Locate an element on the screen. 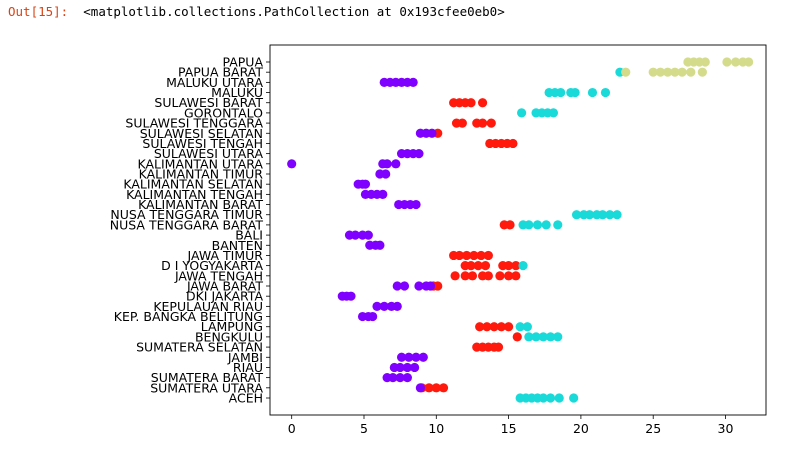  y-tick-label: SULAWESI BARAT is located at coordinates (208, 102).